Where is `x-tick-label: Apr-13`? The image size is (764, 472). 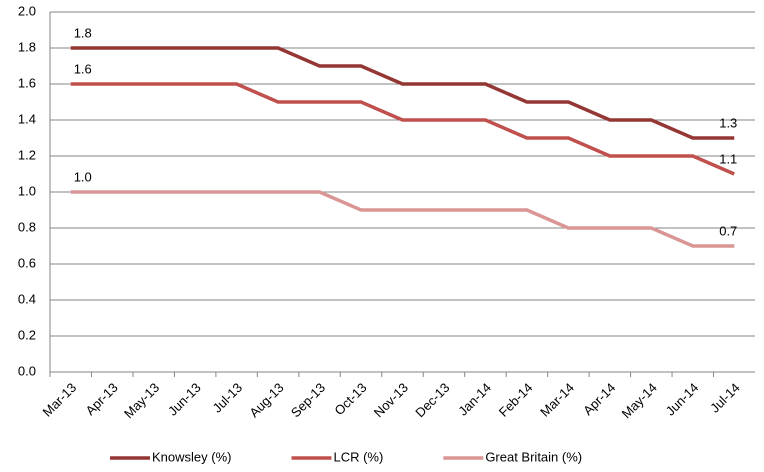 x-tick-label: Apr-13 is located at coordinates (102, 399).